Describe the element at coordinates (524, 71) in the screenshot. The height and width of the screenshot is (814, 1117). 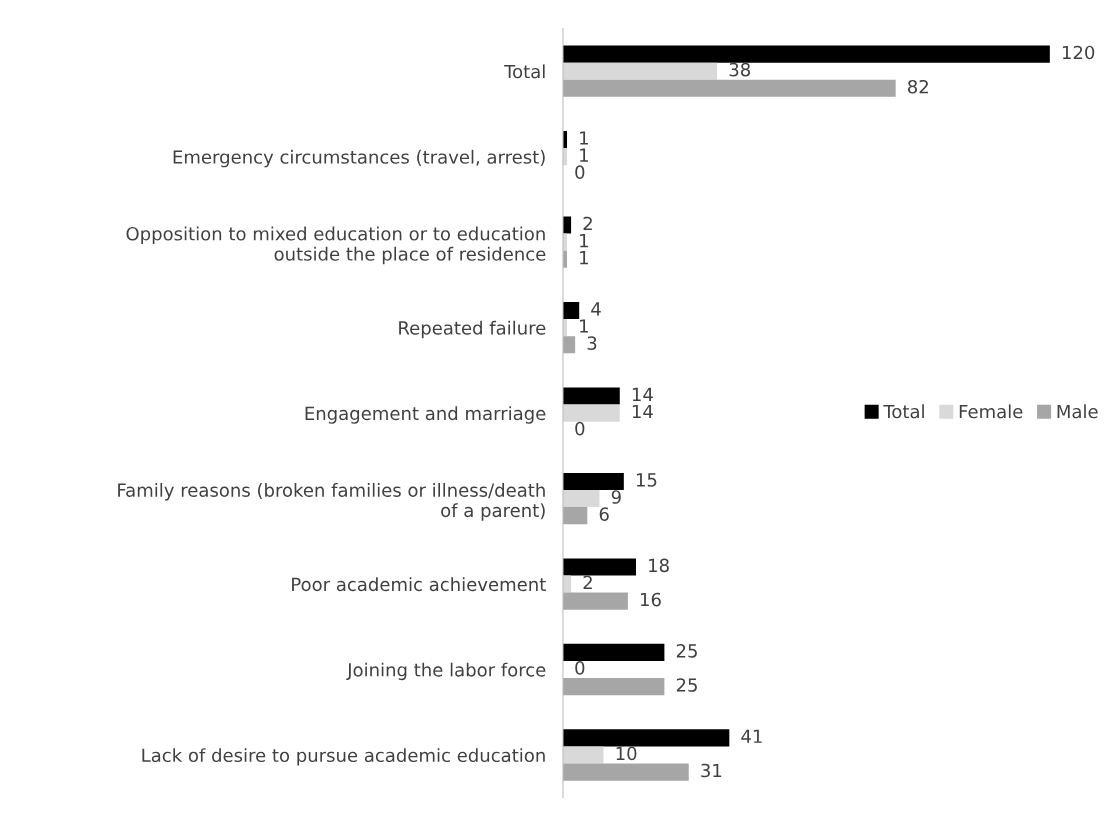
I see `y-tick-label: Total` at that location.